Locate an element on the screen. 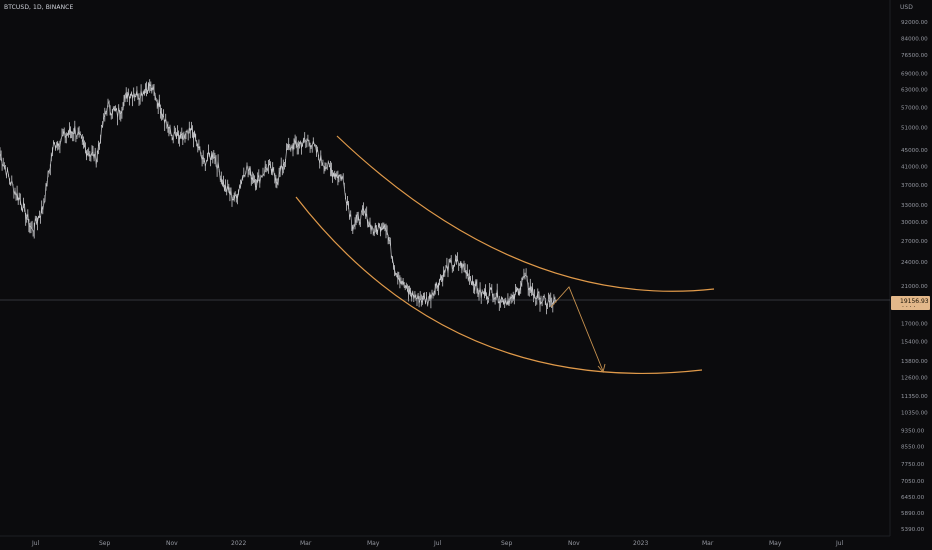  y-tick-label: 6450.00 is located at coordinates (913, 498).